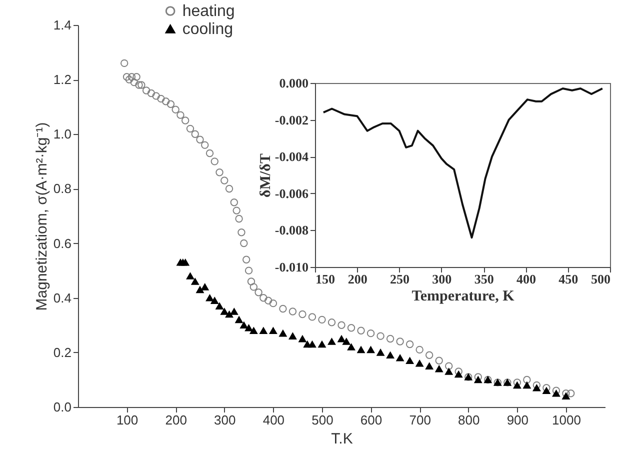  Describe the element at coordinates (62, 243) in the screenshot. I see `y-tick-label: 0.6` at that location.